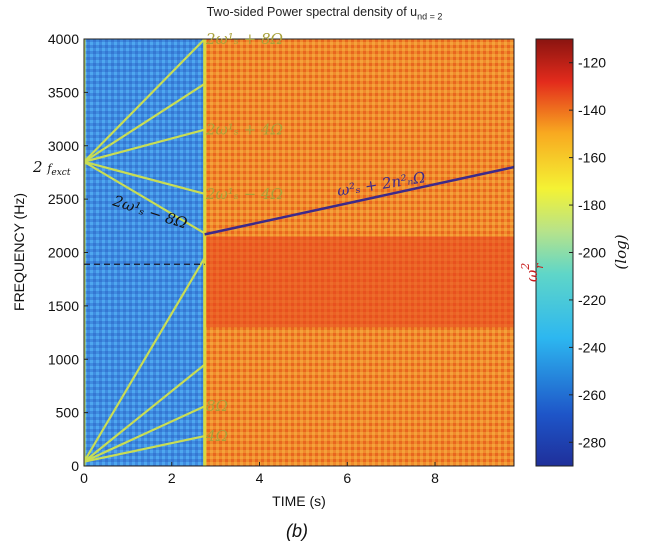 The height and width of the screenshot is (548, 649). I want to click on colorbar-tick-label: -260, so click(592, 395).